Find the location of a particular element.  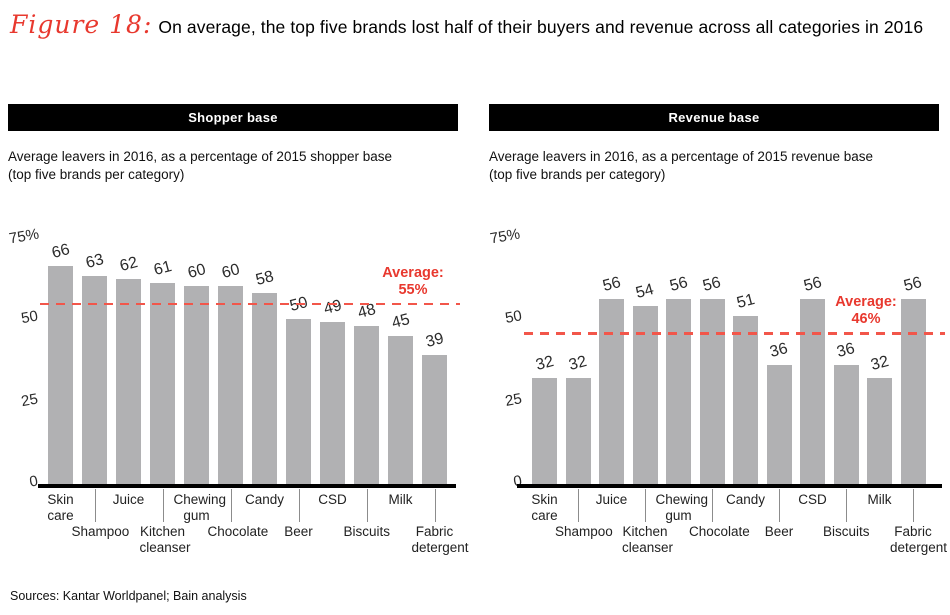

average-label-line2: 46% is located at coordinates (866, 319).